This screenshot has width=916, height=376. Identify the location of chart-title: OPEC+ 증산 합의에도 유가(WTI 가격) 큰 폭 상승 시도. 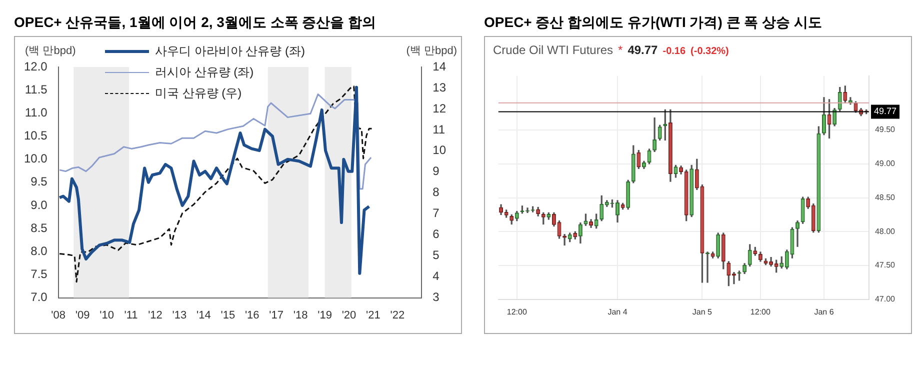
(653, 22).